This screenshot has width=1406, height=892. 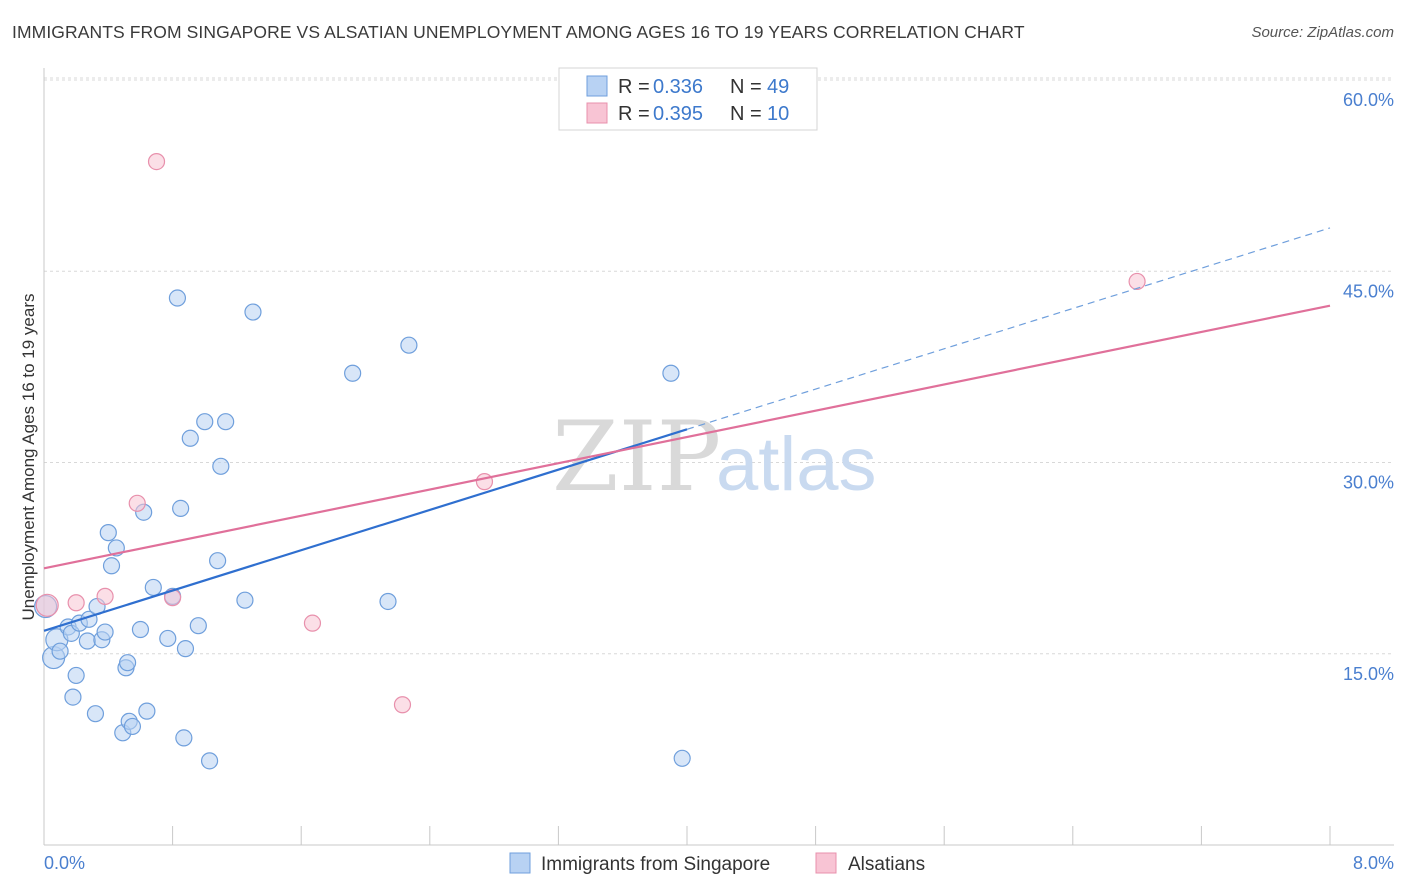 What do you see at coordinates (746, 114) in the screenshot?
I see `legend-n-label-alsatians: N =` at bounding box center [746, 114].